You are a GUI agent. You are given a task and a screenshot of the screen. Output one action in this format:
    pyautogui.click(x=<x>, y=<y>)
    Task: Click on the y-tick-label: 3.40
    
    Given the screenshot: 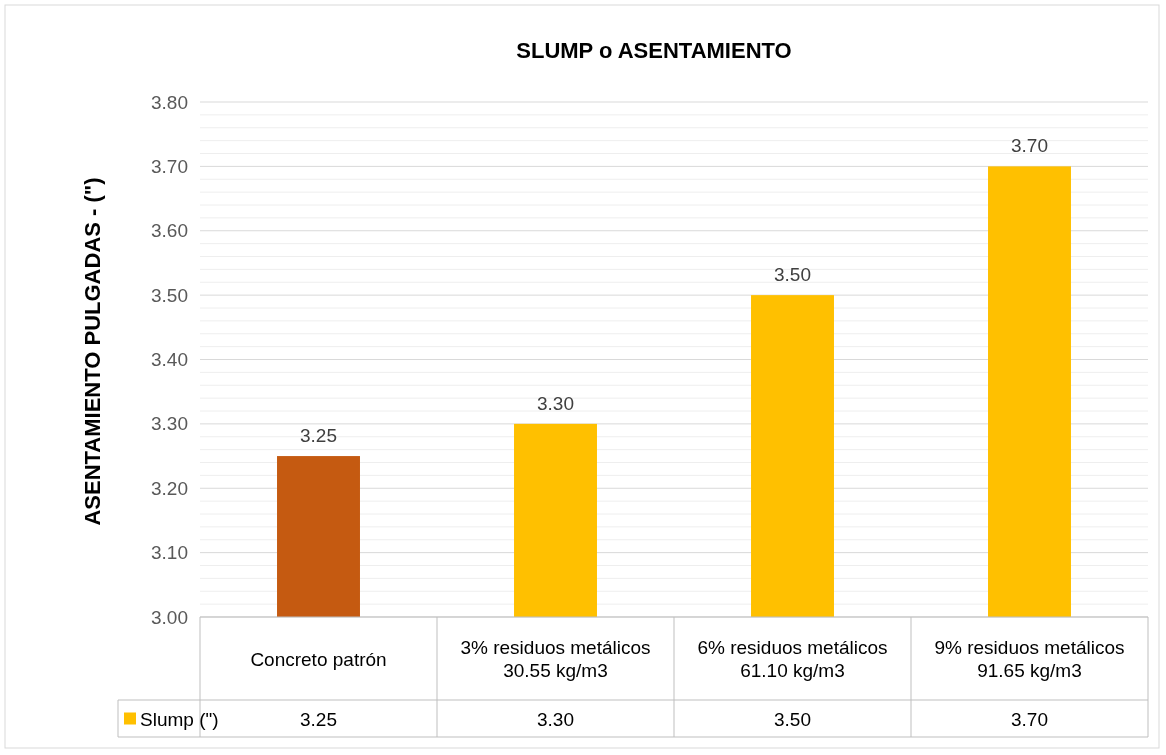 What is the action you would take?
    pyautogui.click(x=169, y=360)
    